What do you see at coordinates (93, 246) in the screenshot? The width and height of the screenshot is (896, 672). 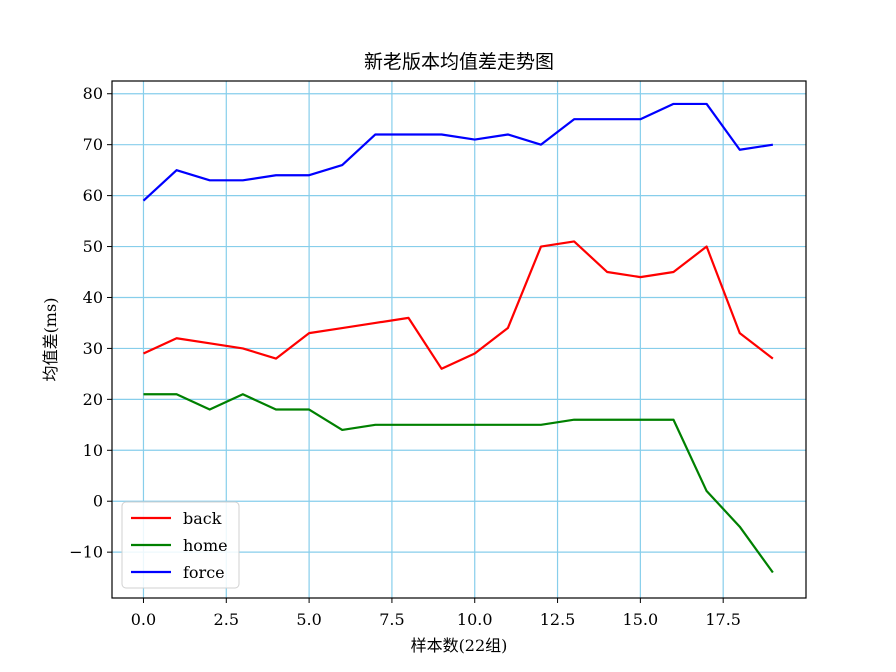 I see `y-tick-label: 50` at bounding box center [93, 246].